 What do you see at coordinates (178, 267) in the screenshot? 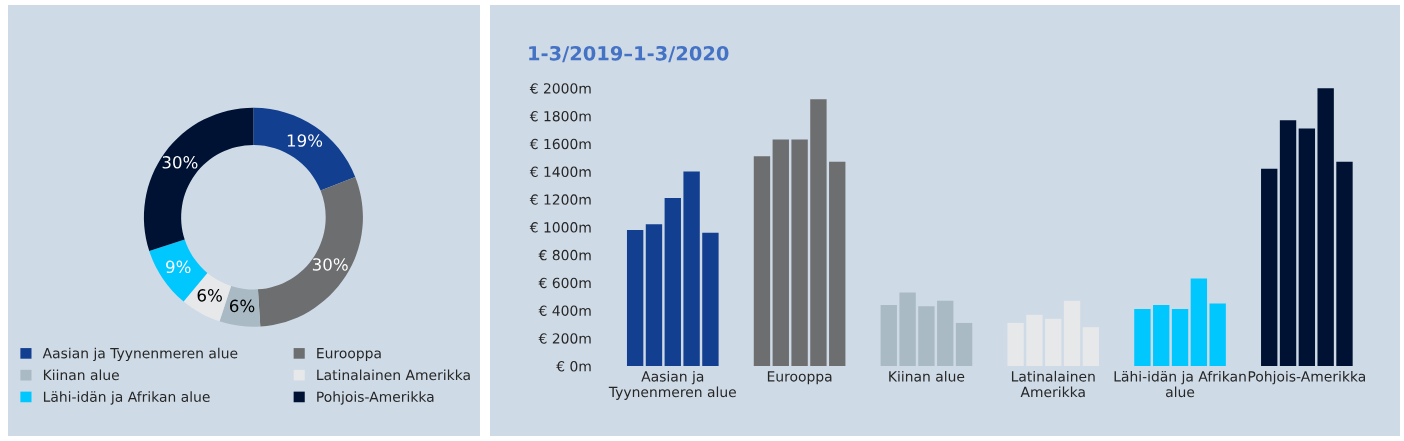
I see `data-label: 9%` at bounding box center [178, 267].